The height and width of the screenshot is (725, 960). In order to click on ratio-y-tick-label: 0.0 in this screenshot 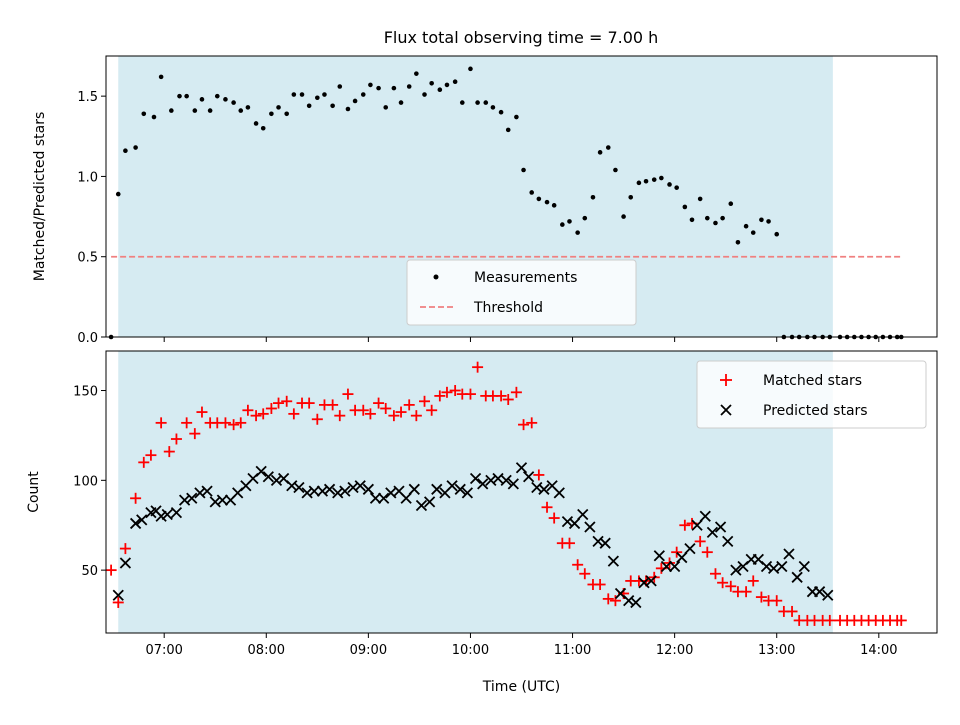, I will do `click(87, 338)`.